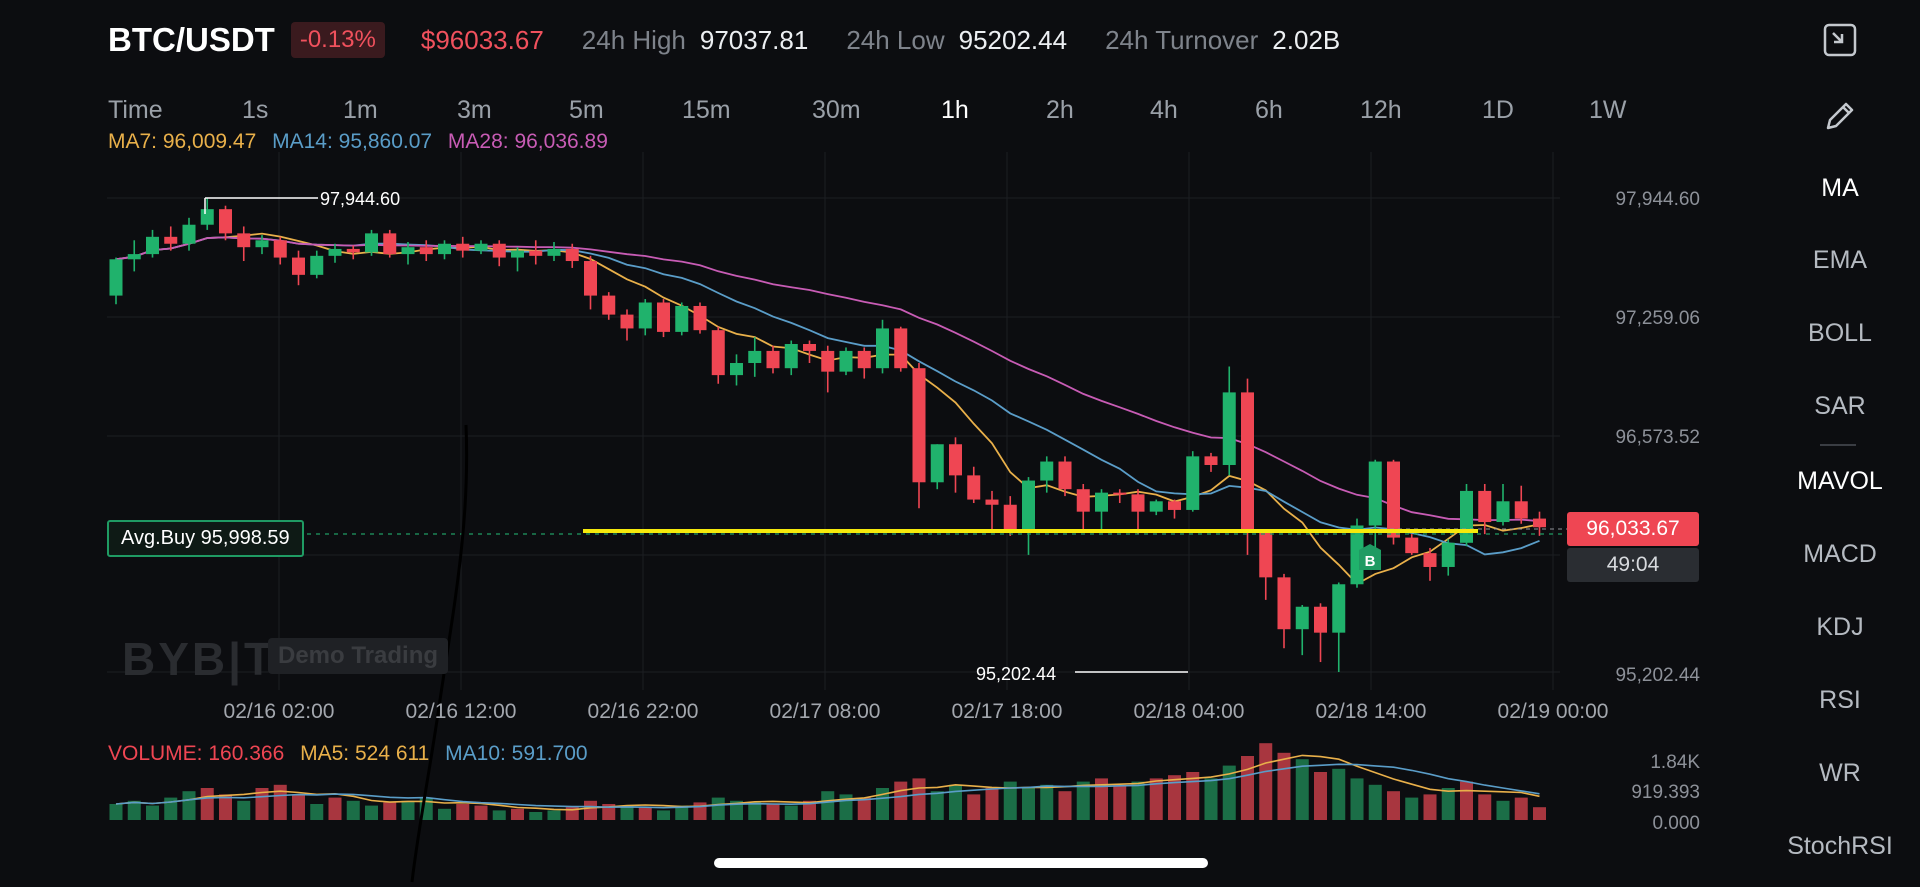 The width and height of the screenshot is (1920, 887). I want to click on tab-1m: 1m, so click(360, 109).